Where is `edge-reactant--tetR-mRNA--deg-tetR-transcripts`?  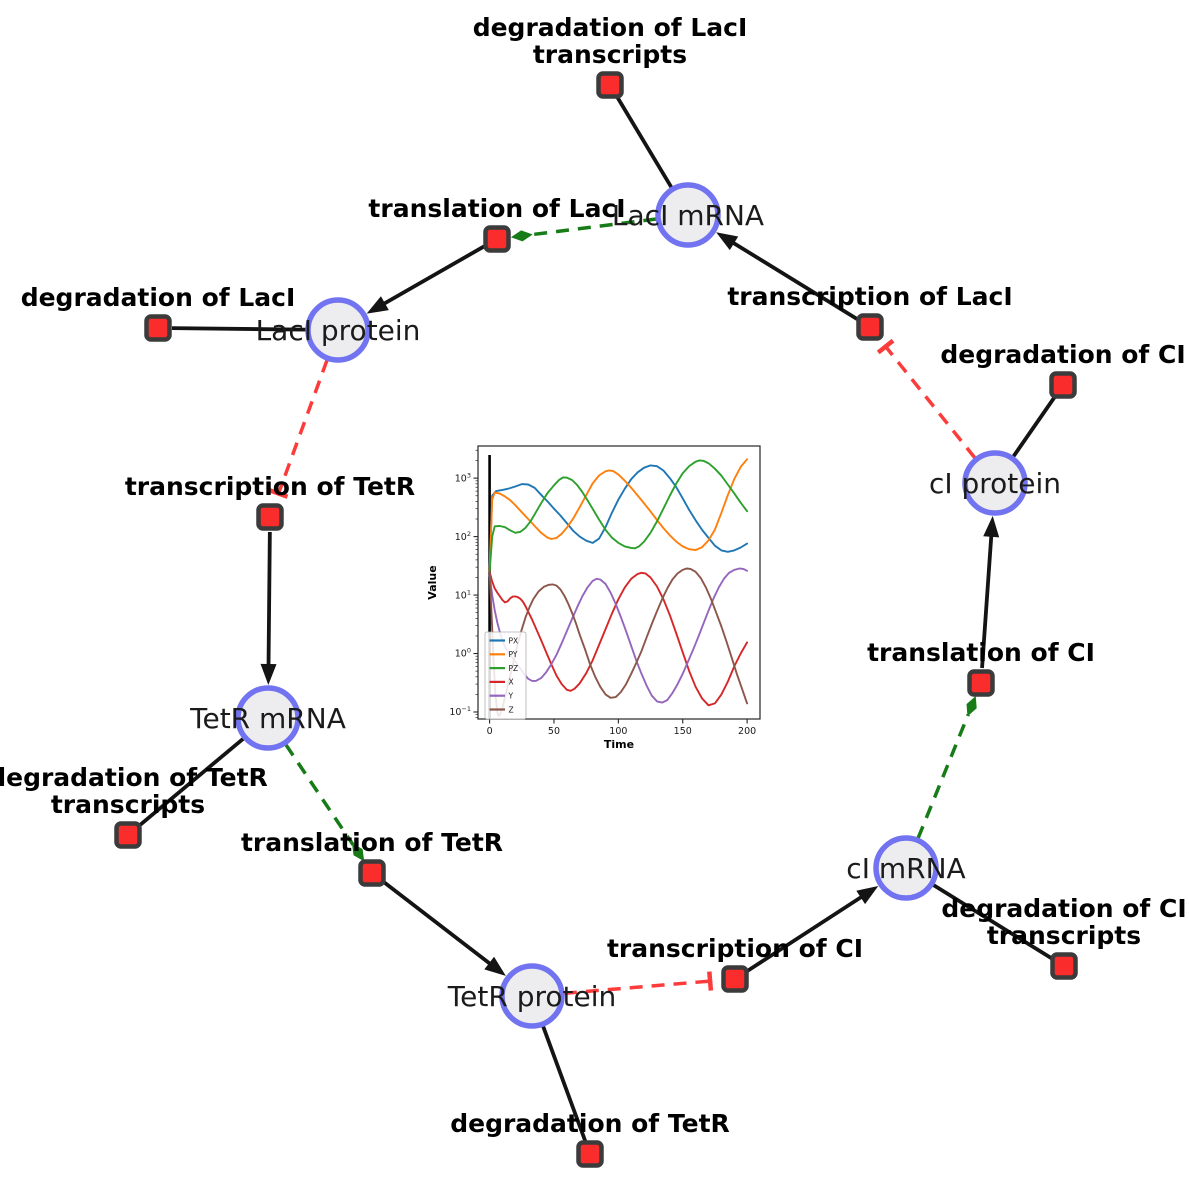 edge-reactant--tetR-mRNA--deg-tetR-transcripts is located at coordinates (191, 782).